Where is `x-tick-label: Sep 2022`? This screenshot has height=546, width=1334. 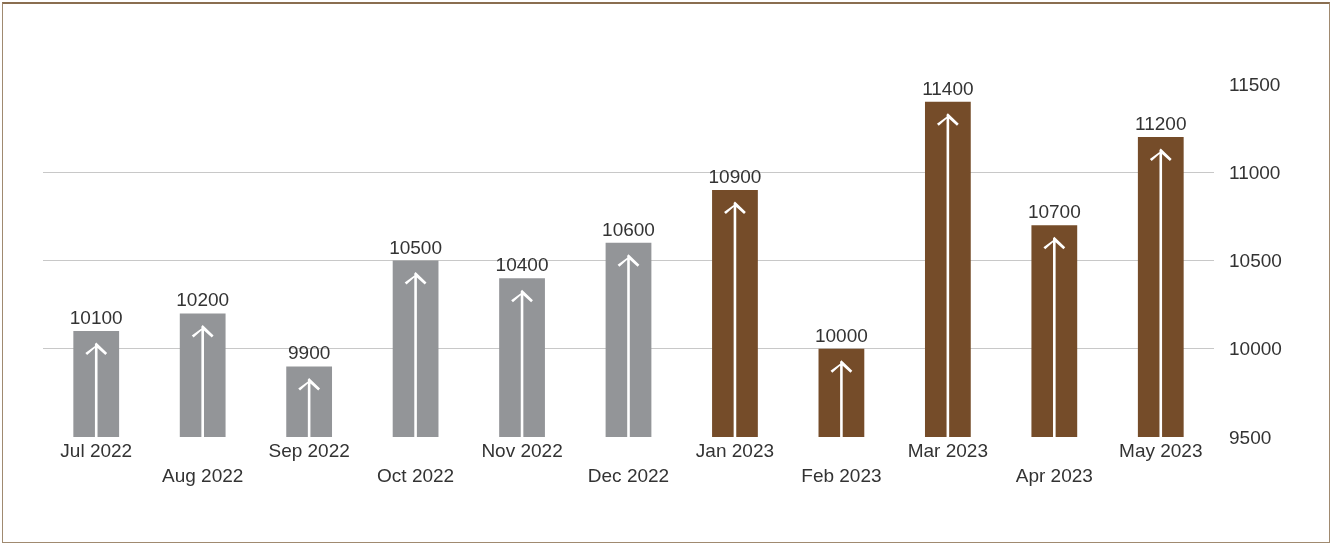 x-tick-label: Sep 2022 is located at coordinates (309, 450).